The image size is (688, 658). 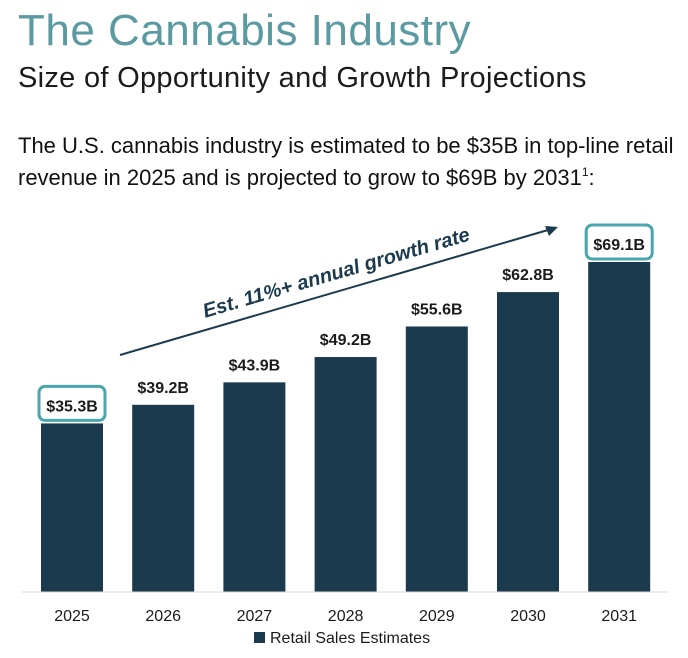 I want to click on x-tick-2031: 2031, so click(x=619, y=616).